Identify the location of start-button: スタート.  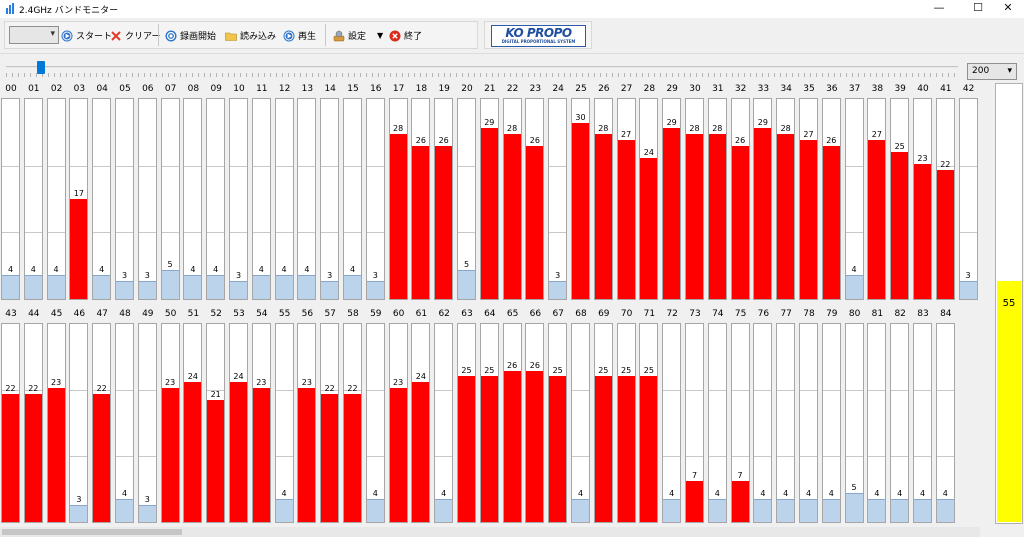
(86, 35).